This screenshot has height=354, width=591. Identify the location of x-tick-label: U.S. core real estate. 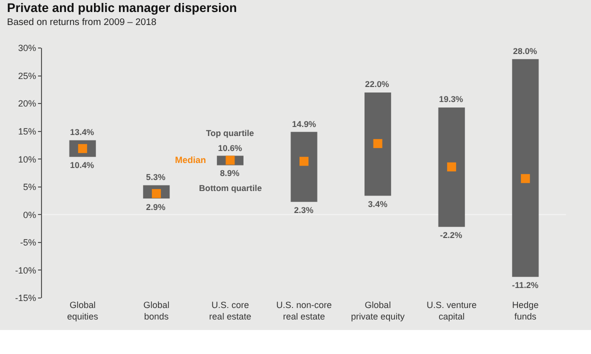
(230, 311).